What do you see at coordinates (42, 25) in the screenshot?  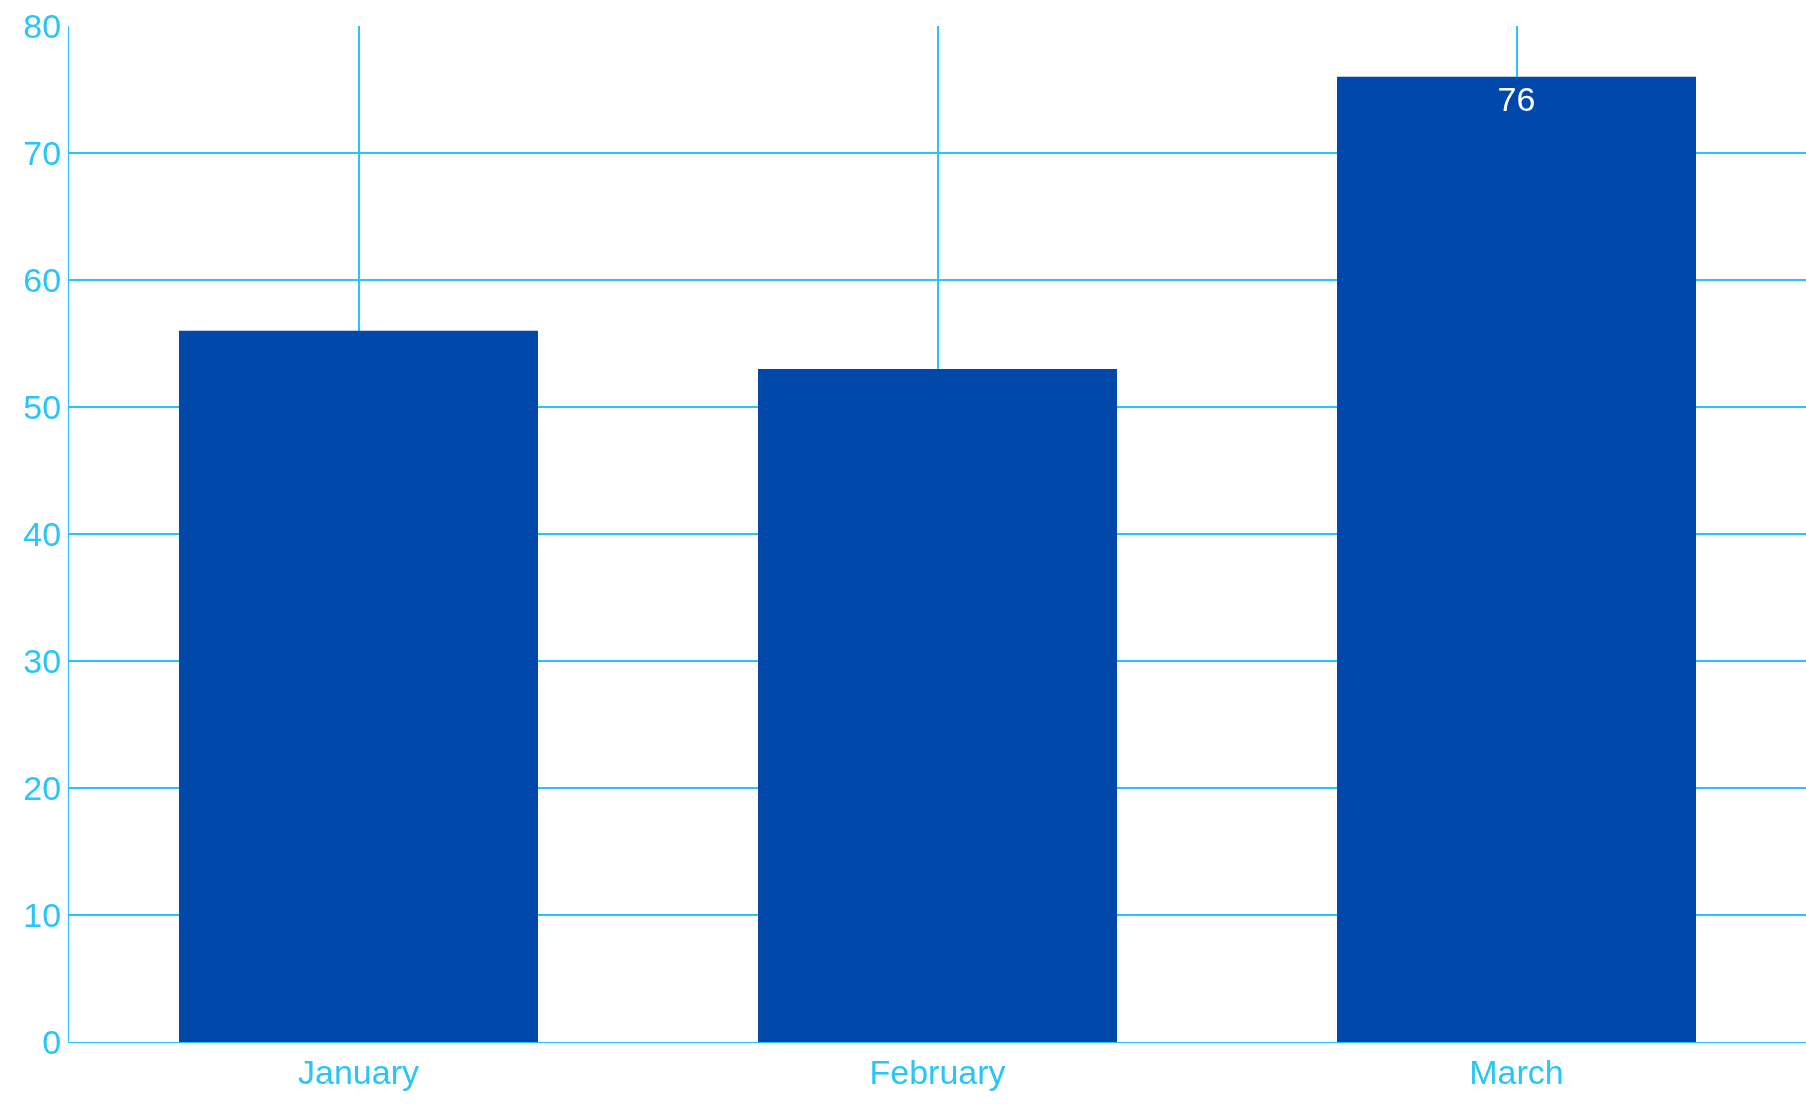 I see `y-tick-label: 80` at bounding box center [42, 25].